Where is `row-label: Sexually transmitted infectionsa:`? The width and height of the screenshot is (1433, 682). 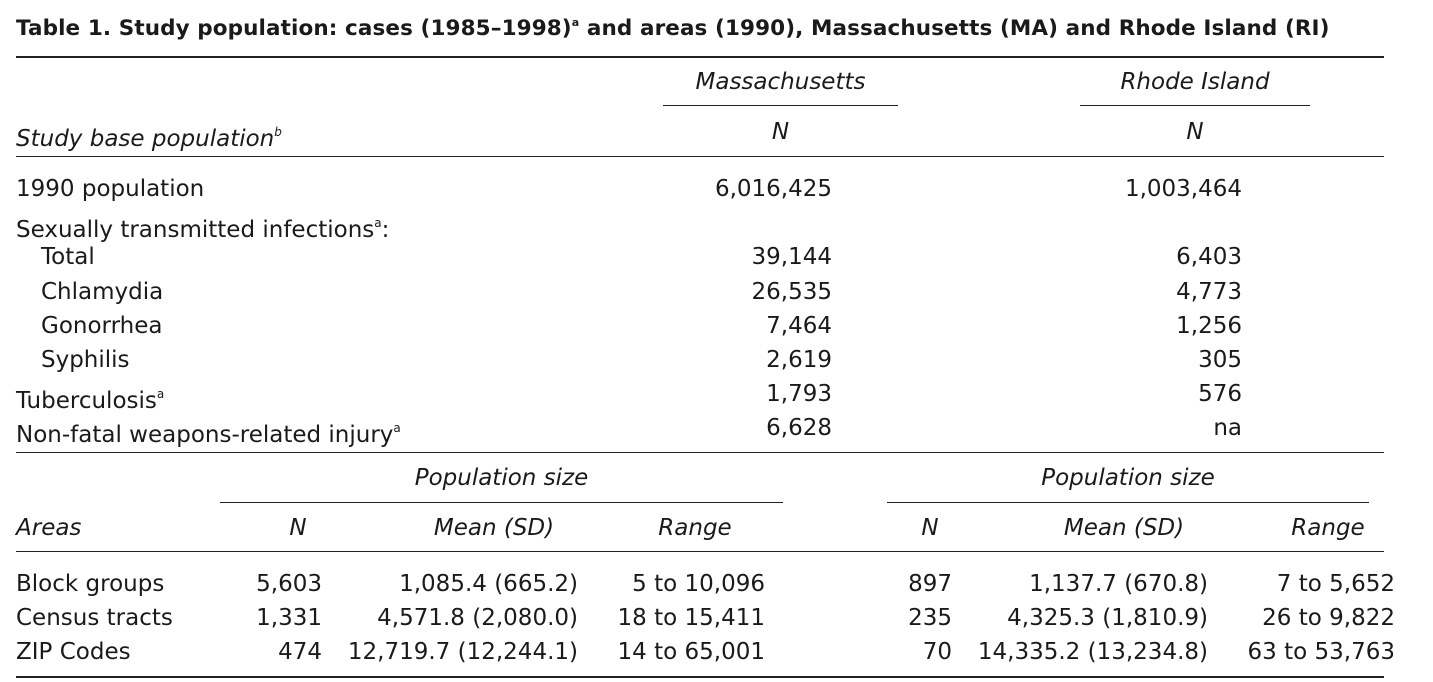
row-label: Sexually transmitted infectionsa: is located at coordinates (203, 229).